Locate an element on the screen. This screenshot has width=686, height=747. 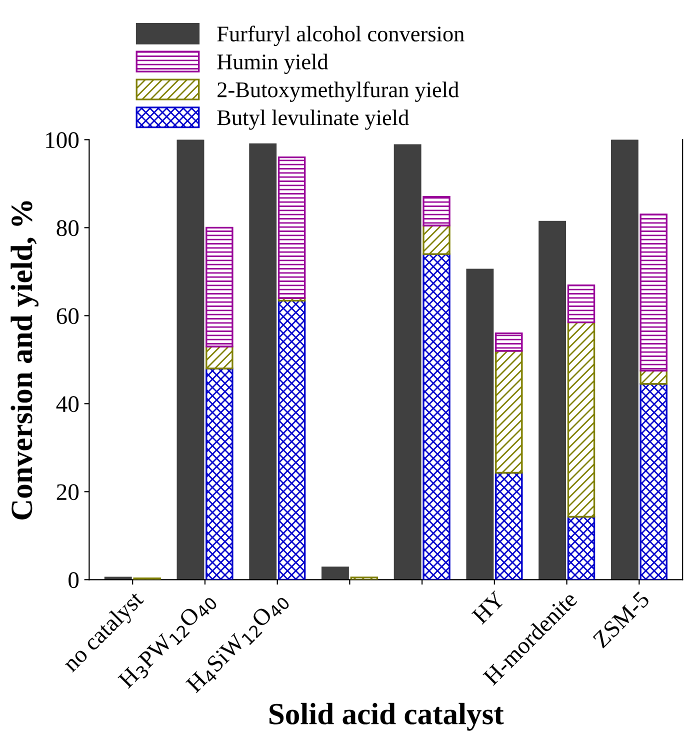
y-tick-label: 40 is located at coordinates (67, 404).